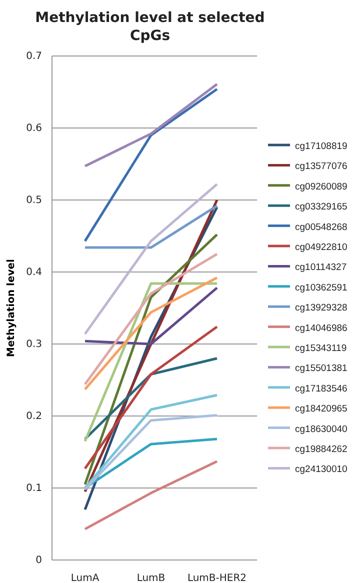  I want to click on legend-label: cg15343119, so click(321, 348).